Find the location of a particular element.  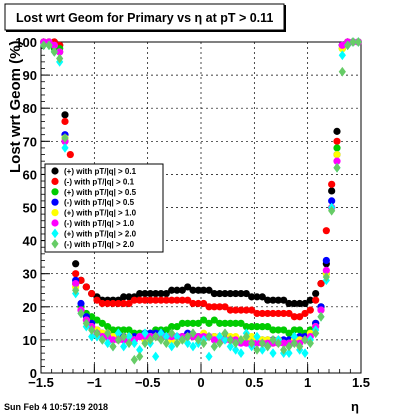

legend-label: (-) with pT/|q| > 1.0 is located at coordinates (99, 223).